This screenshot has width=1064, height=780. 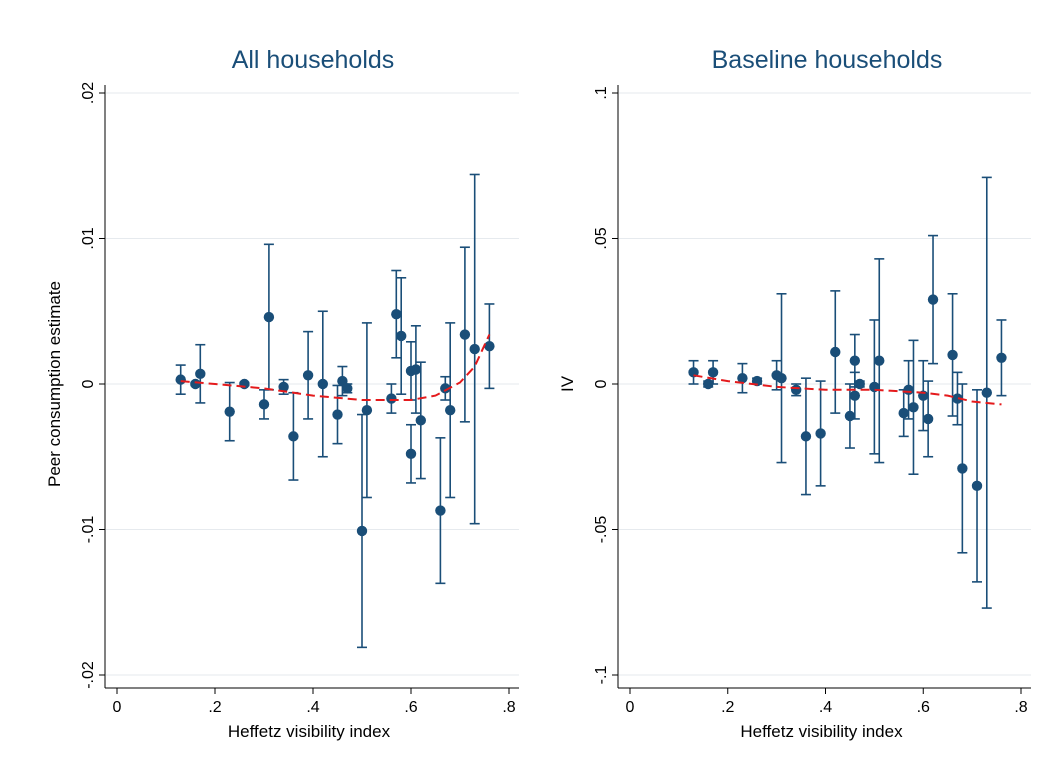 I want to click on panel-2-x-tick-label: .4, so click(x=825, y=707).